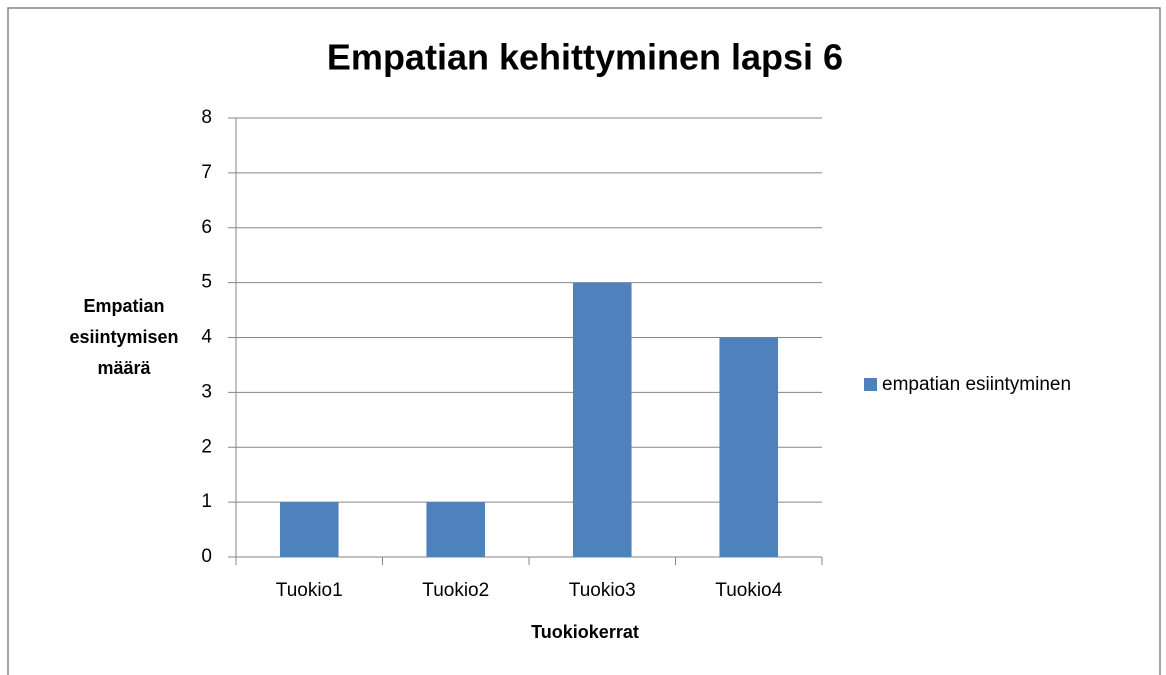  I want to click on y-tick-label: 8, so click(206, 117).